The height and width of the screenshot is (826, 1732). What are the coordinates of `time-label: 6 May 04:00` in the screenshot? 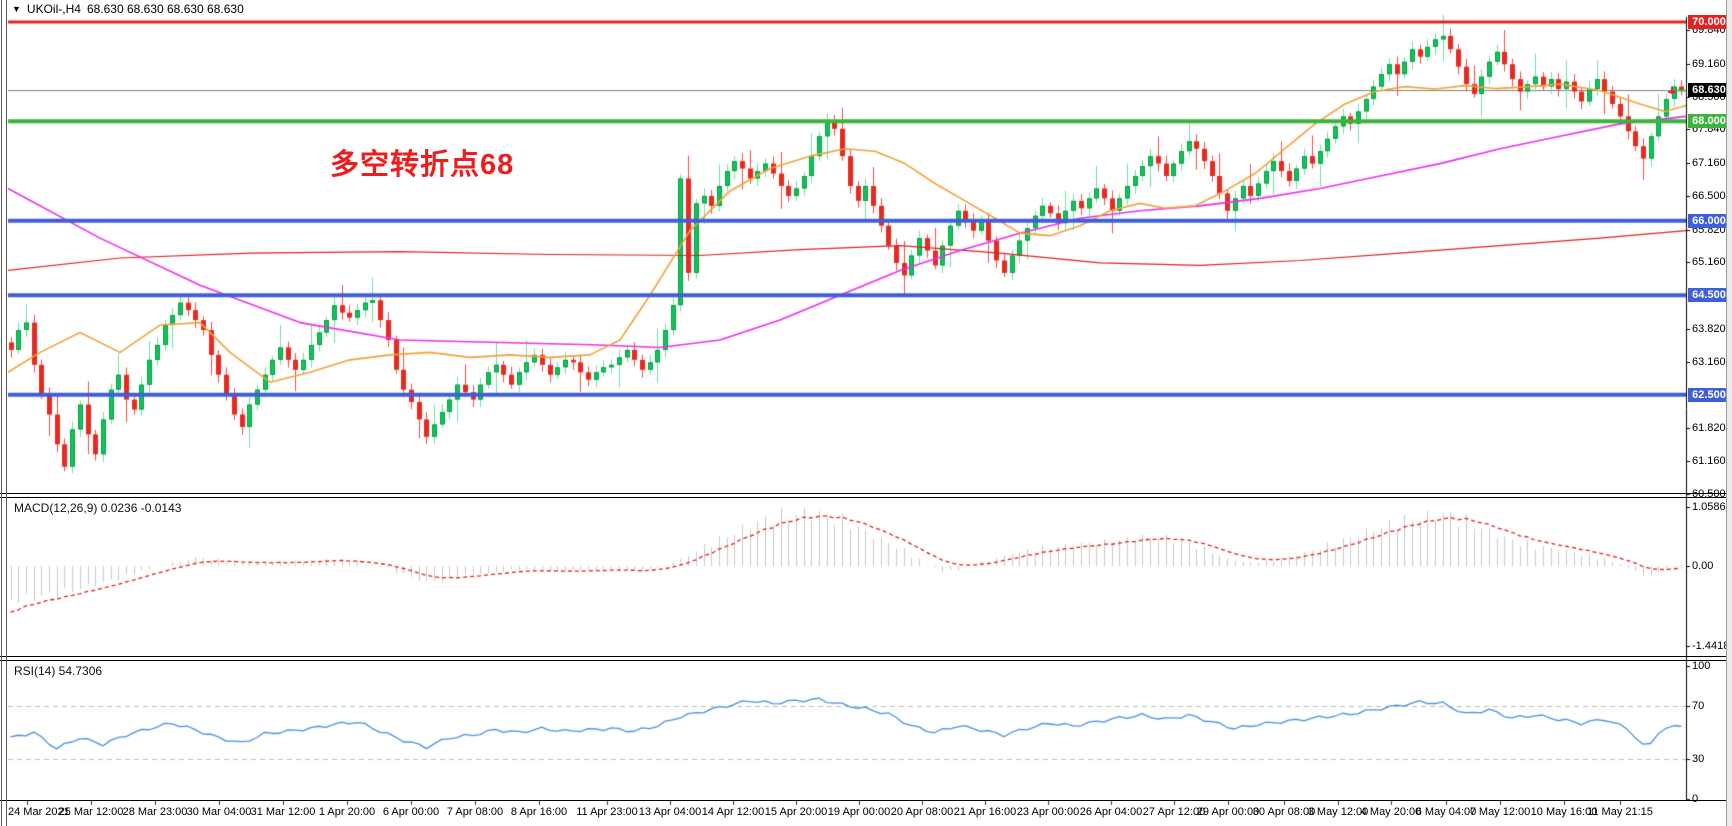 It's located at (1446, 812).